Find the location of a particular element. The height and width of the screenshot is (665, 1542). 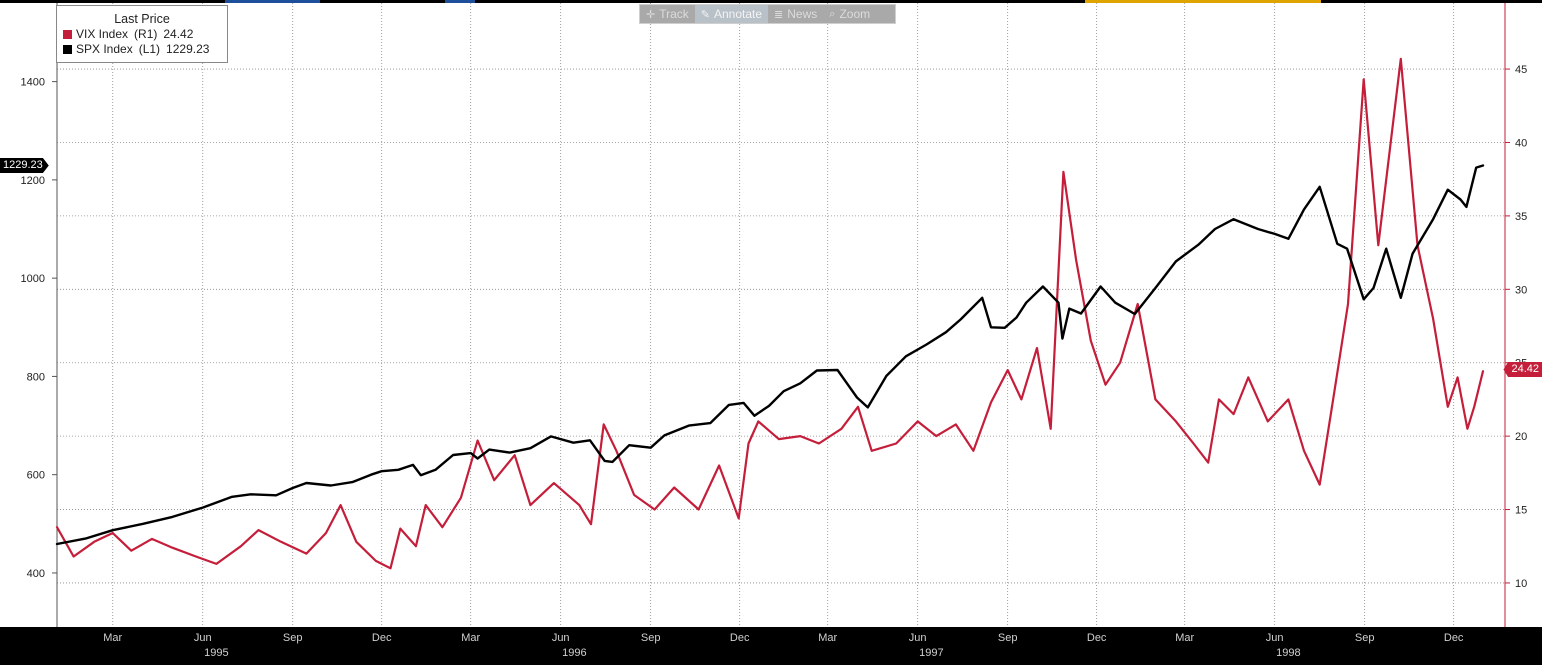

spx-last-value-tag: 1229.23 is located at coordinates (24, 165).